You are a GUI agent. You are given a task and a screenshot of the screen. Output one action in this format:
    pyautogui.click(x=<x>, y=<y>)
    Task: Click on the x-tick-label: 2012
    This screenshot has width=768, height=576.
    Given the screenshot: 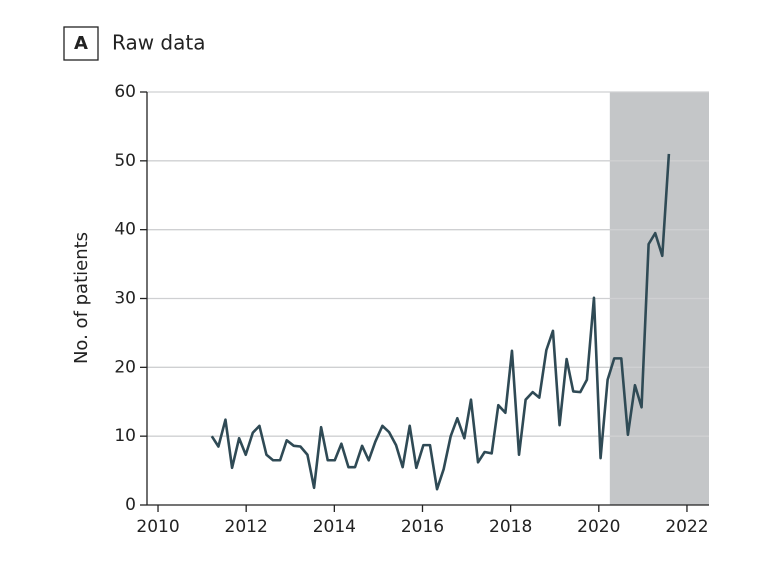 What is the action you would take?
    pyautogui.click(x=246, y=527)
    